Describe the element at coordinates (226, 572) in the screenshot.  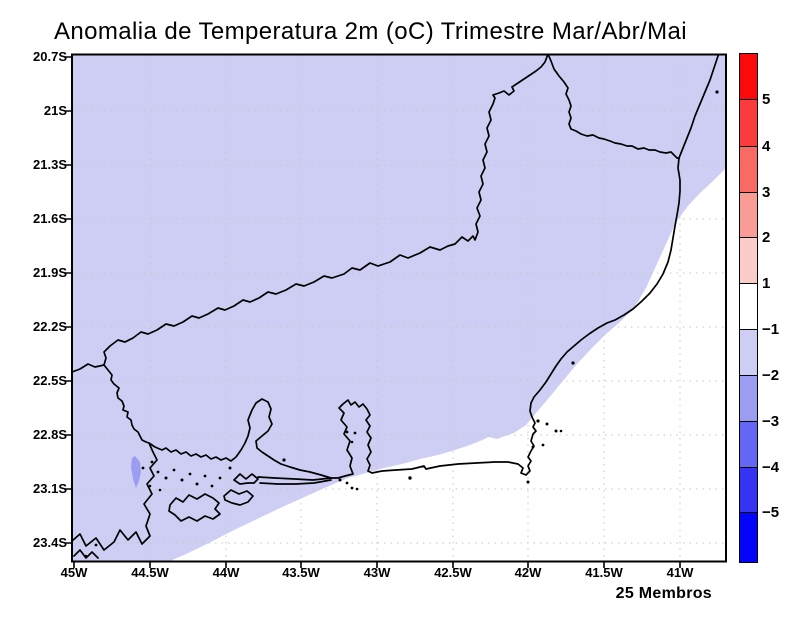
I see `lon-tick-label: 44W` at that location.